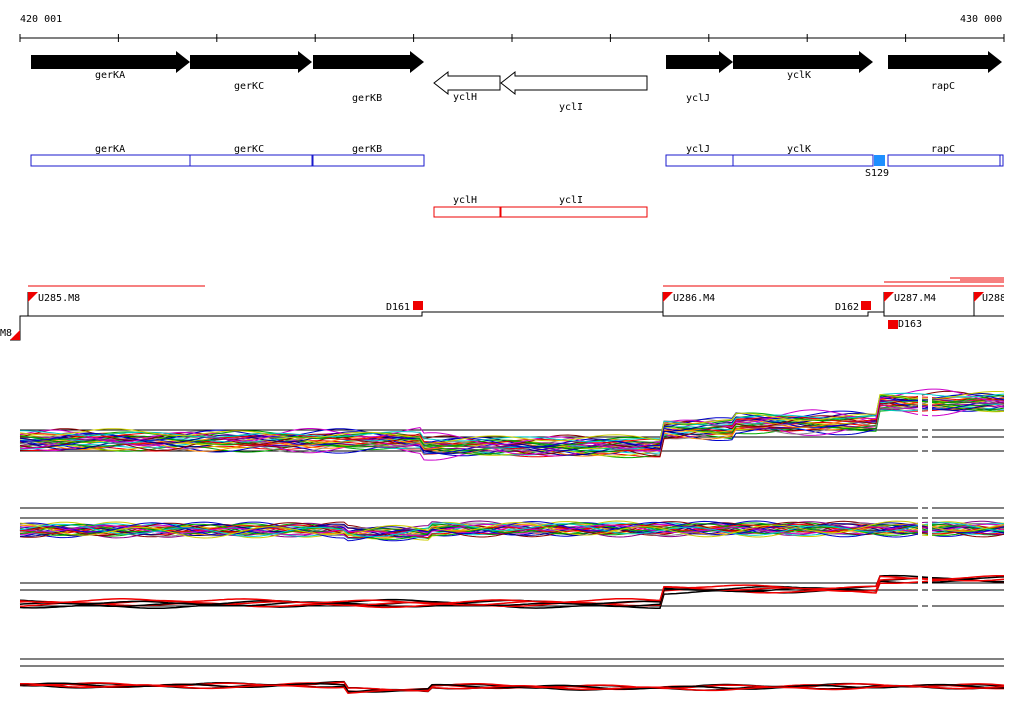 The width and height of the screenshot is (1024, 714). What do you see at coordinates (799, 149) in the screenshot?
I see `feature-label: yclK` at bounding box center [799, 149].